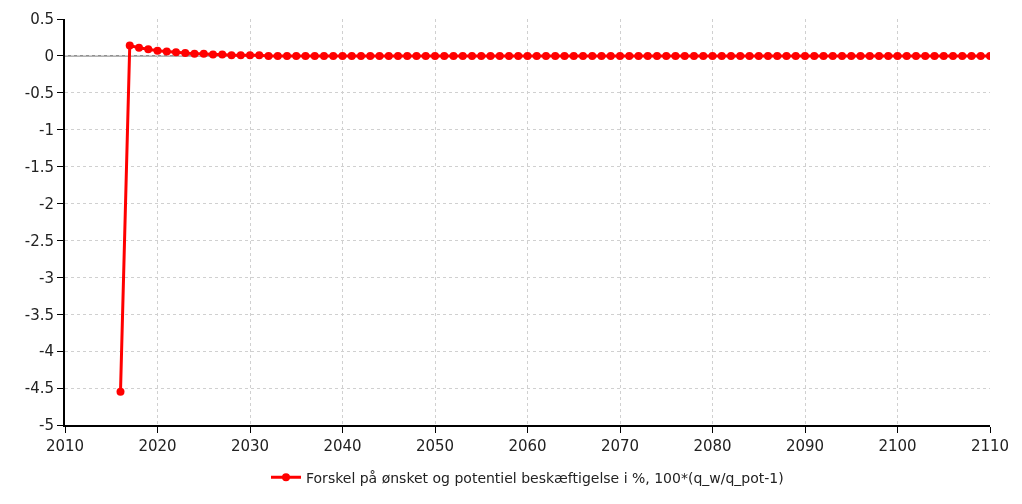 This screenshot has width=1022, height=504. What do you see at coordinates (805, 446) in the screenshot?
I see `x-tick-label: 2090` at bounding box center [805, 446].